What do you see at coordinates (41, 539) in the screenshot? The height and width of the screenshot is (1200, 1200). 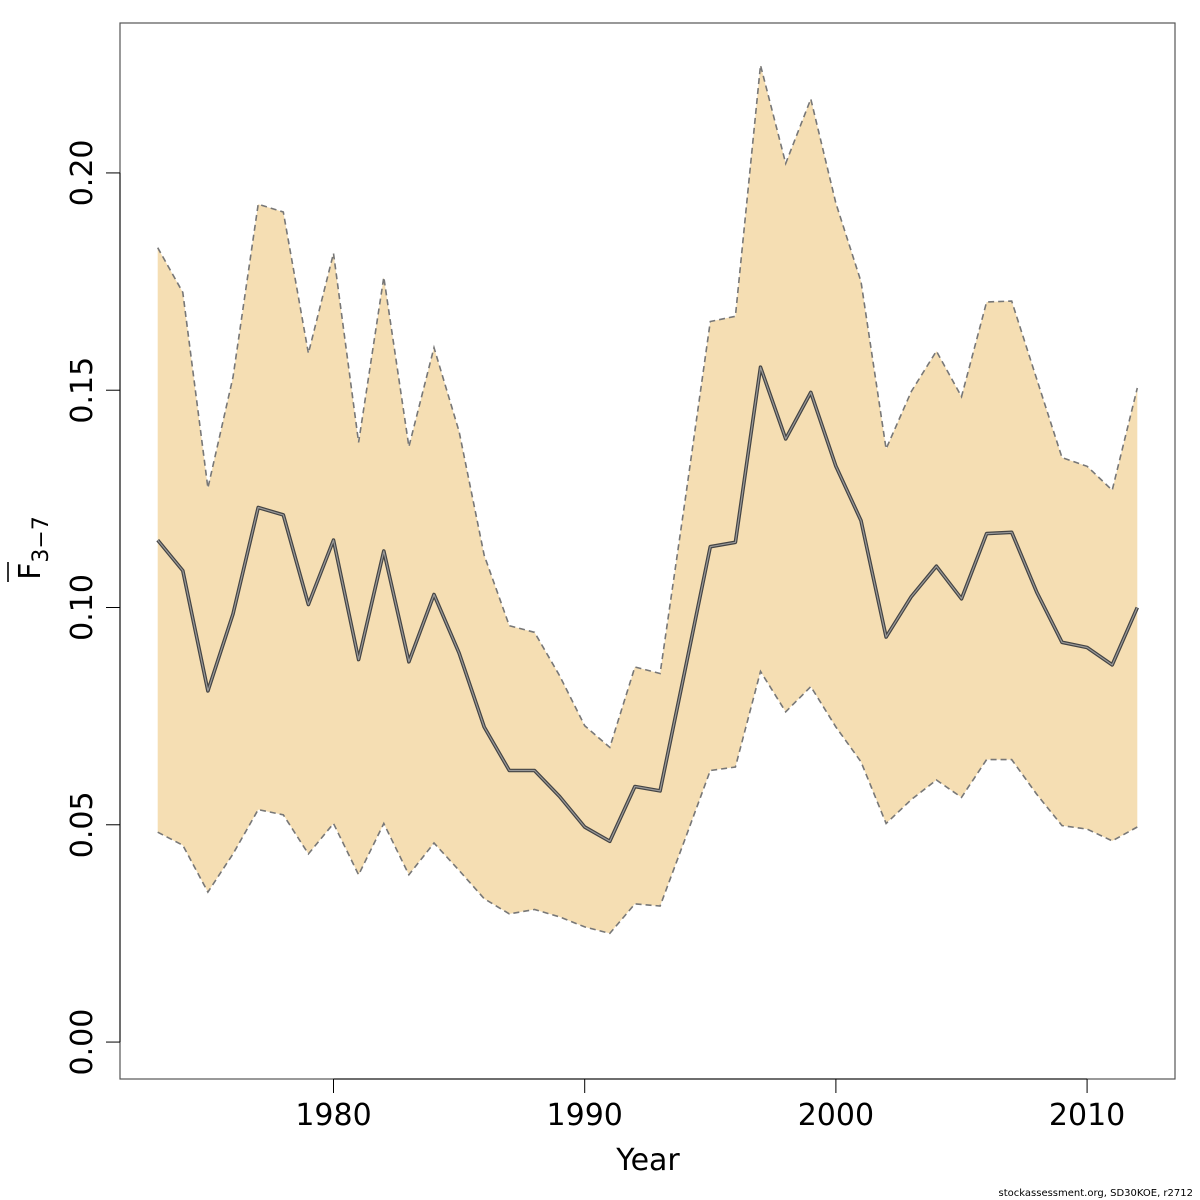 I see `y-axis-title-subscript: 3−7` at bounding box center [41, 539].